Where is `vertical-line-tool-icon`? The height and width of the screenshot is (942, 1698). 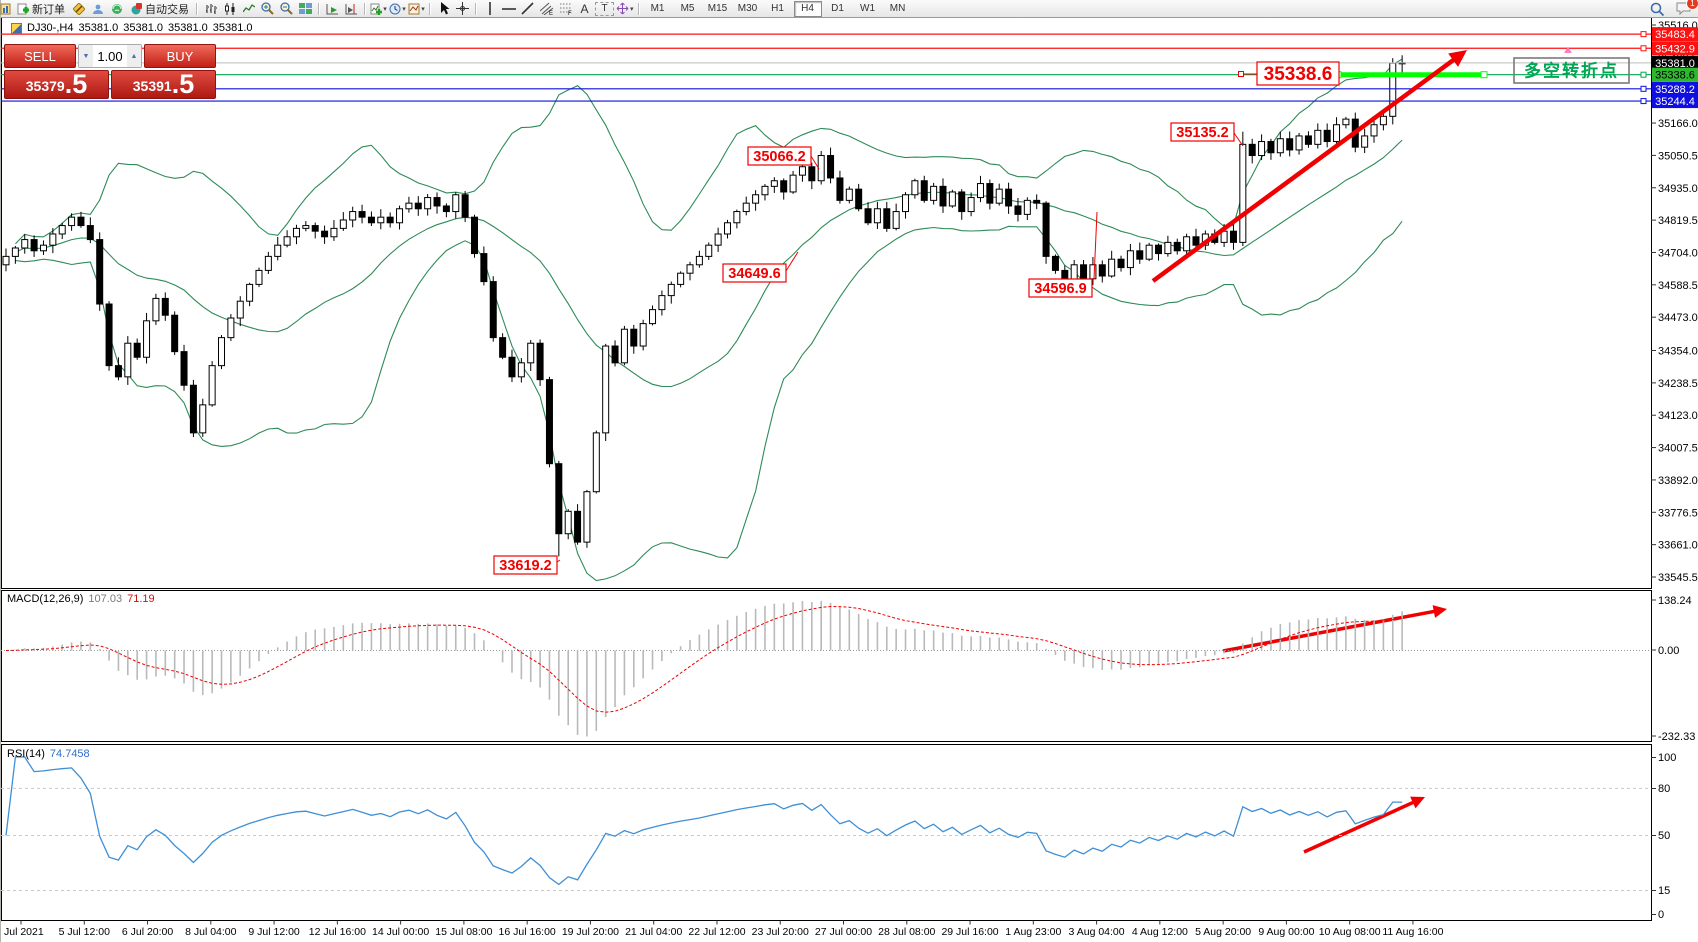
vertical-line-tool-icon is located at coordinates (489, 8).